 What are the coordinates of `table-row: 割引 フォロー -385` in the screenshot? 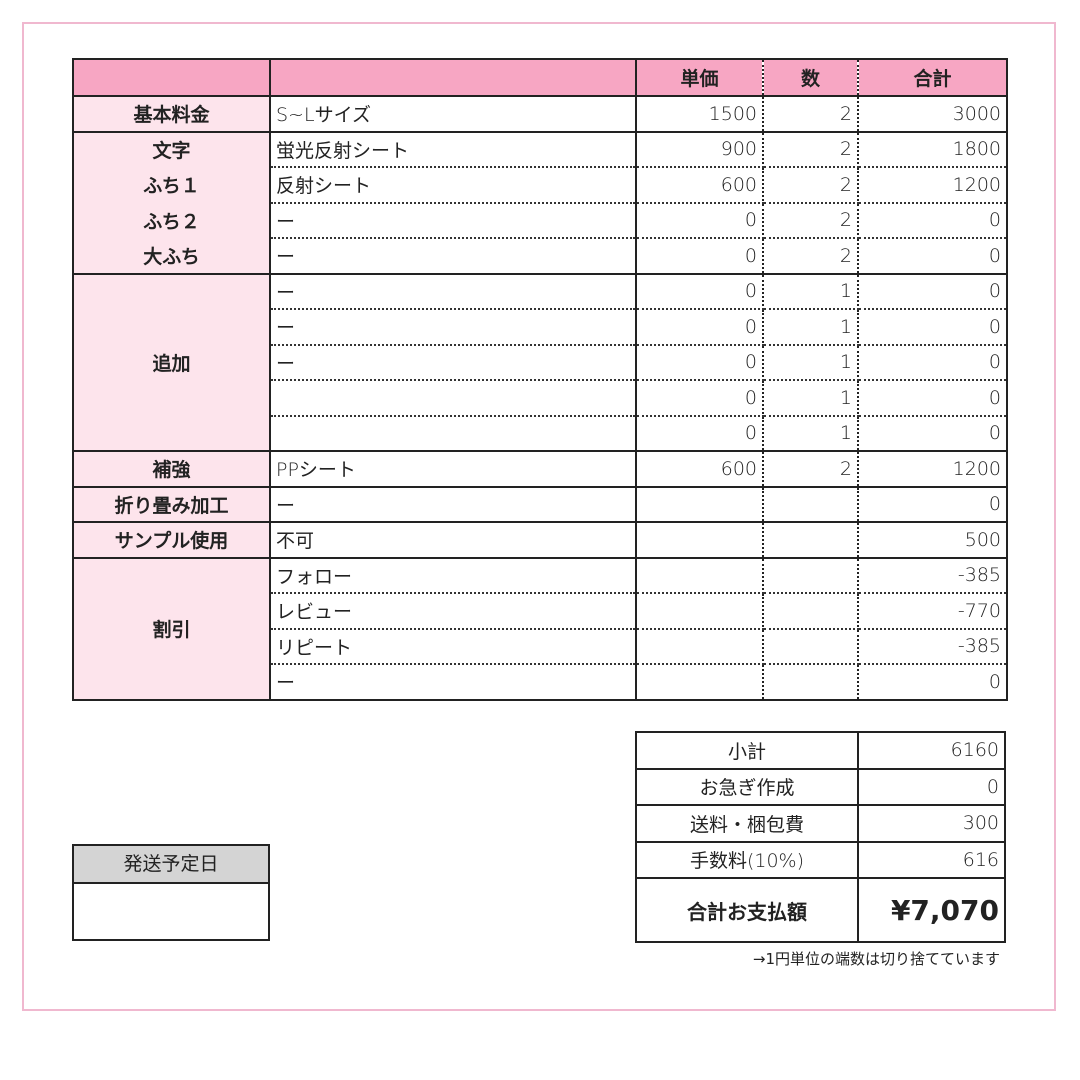 It's located at (540, 629).